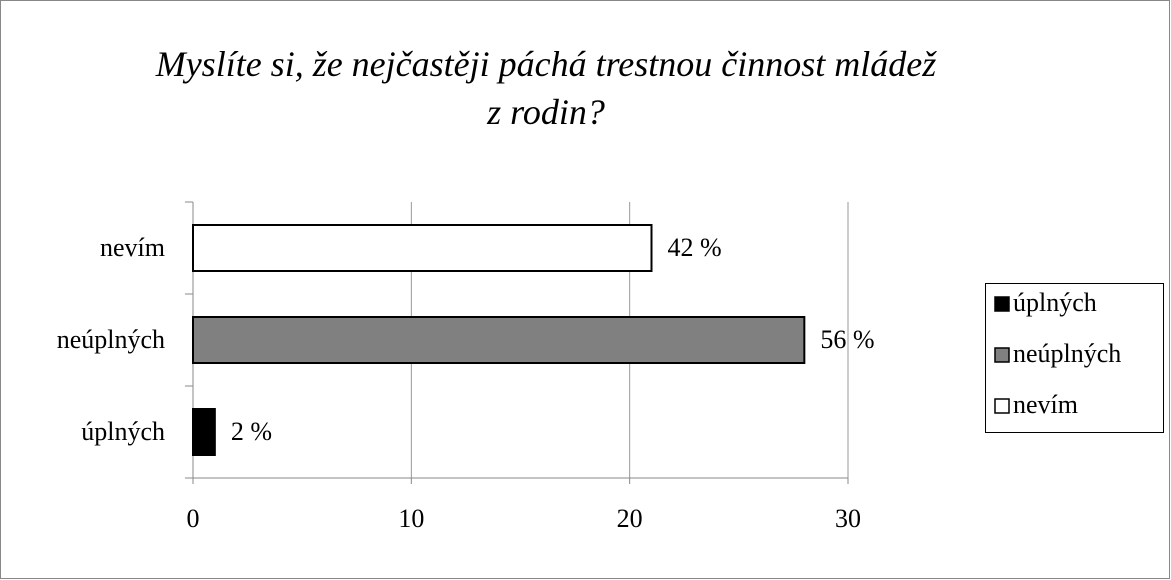 The image size is (1171, 580). What do you see at coordinates (848, 518) in the screenshot?
I see `x-tick-label: 30` at bounding box center [848, 518].